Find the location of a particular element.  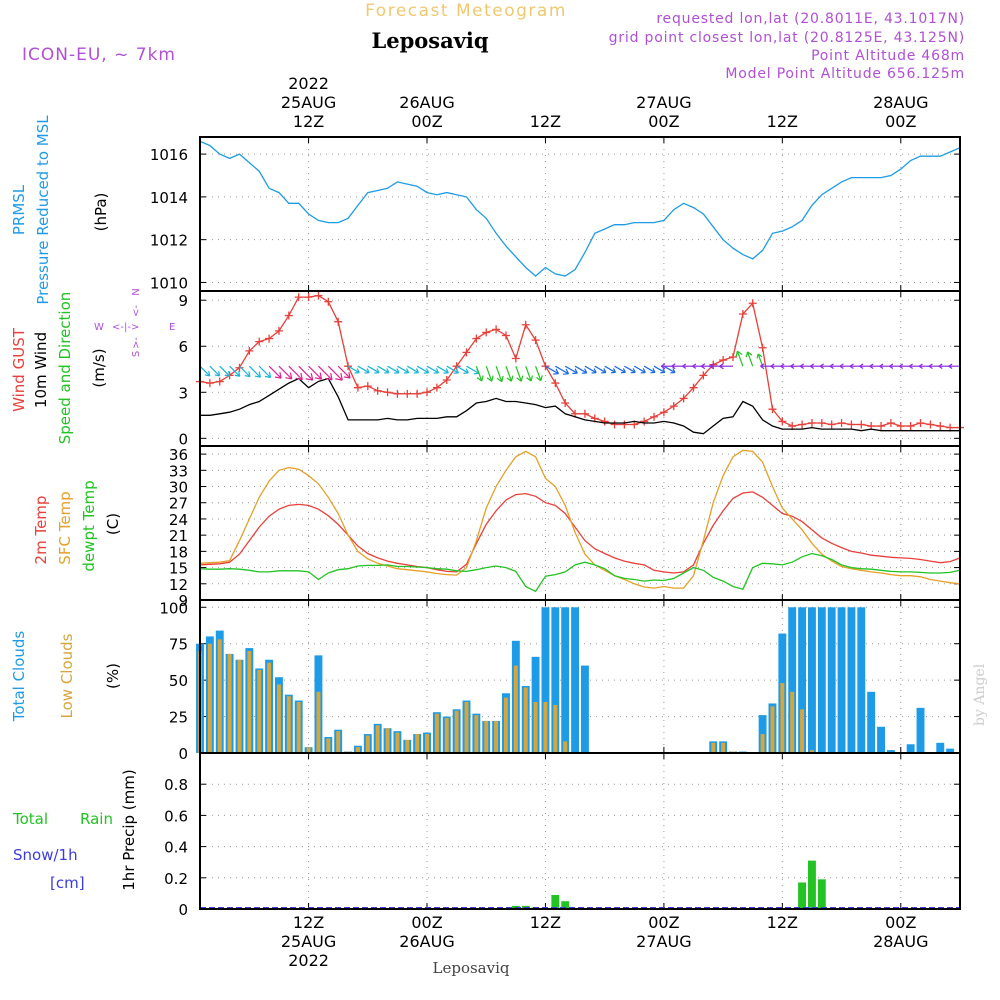

y-tick-label: 9 is located at coordinates (183, 301).